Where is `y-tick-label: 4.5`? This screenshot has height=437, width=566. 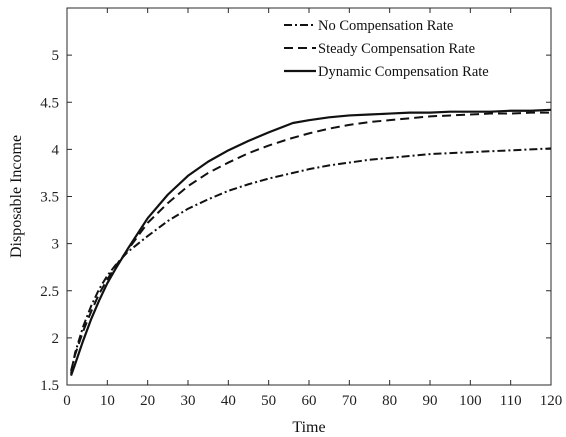 y-tick-label: 4.5 is located at coordinates (49, 103).